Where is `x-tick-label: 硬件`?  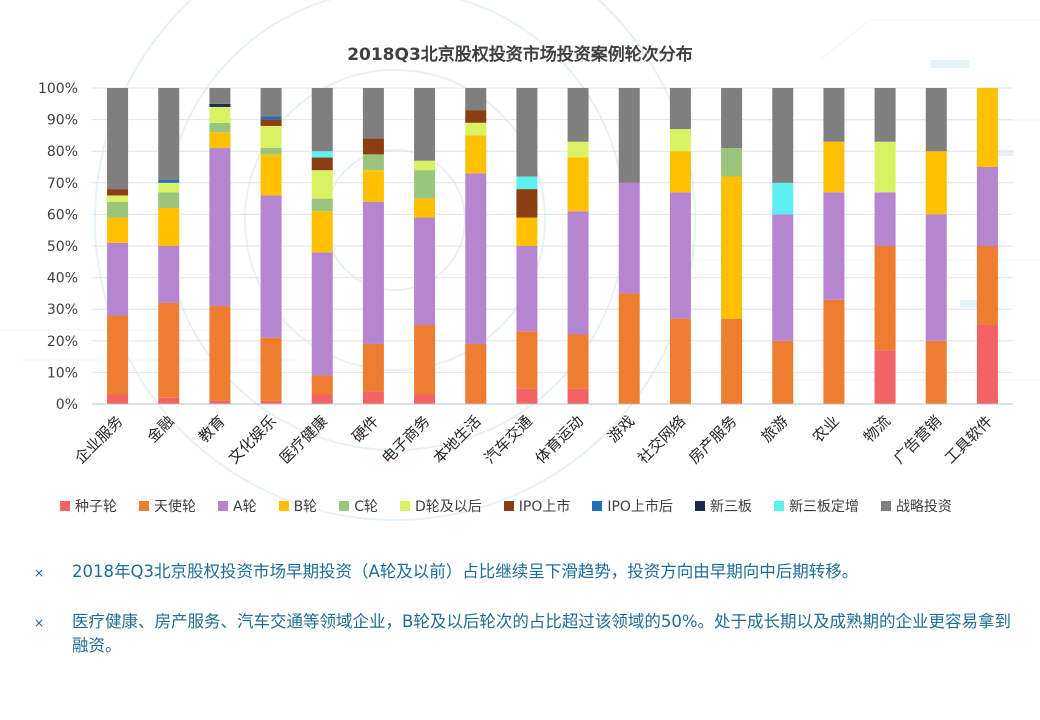 x-tick-label: 硬件 is located at coordinates (365, 429).